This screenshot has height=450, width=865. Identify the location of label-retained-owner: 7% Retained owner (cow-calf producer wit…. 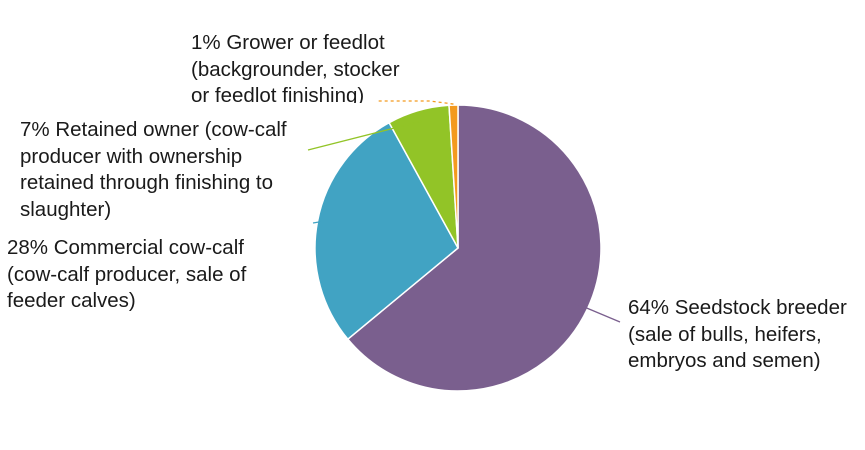
(153, 170).